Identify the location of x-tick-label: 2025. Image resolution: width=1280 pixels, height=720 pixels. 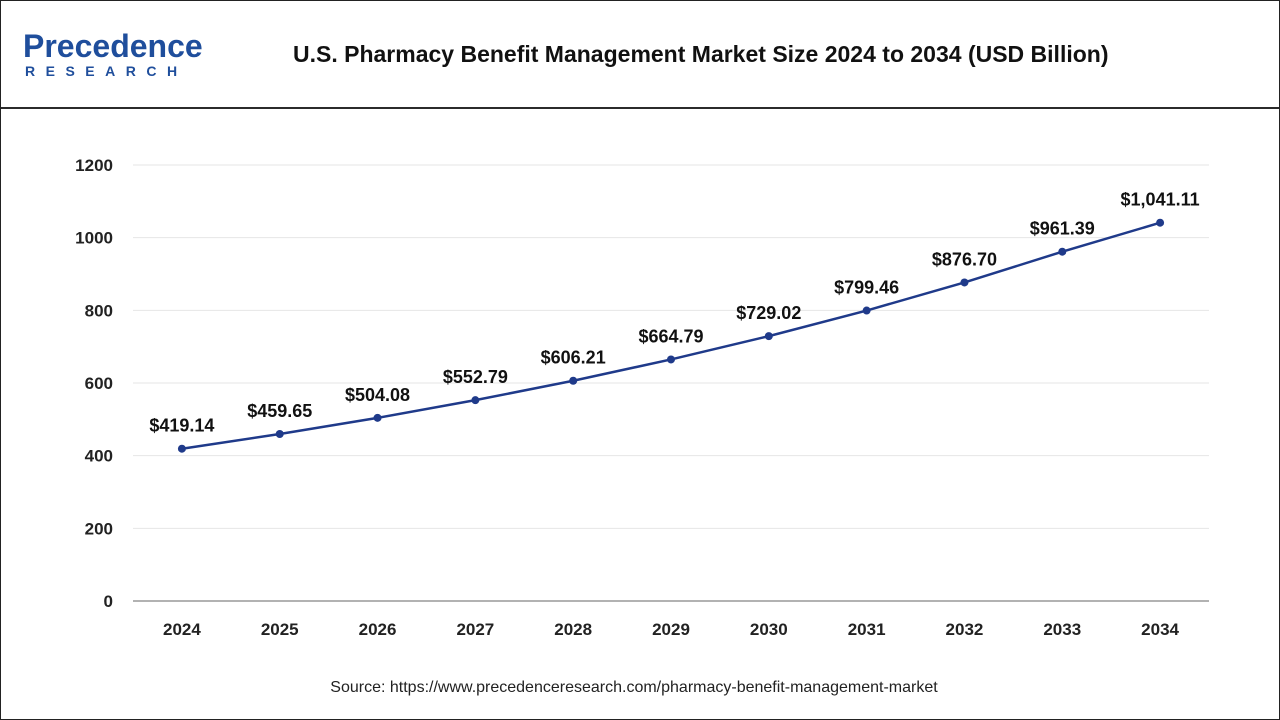
(280, 629).